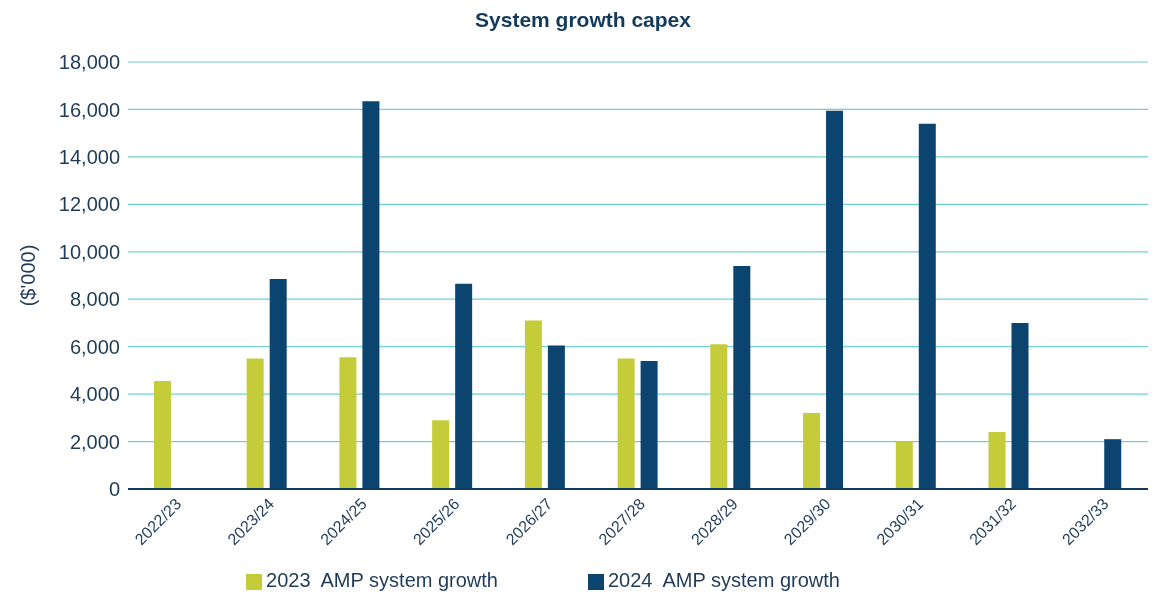 This screenshot has height=614, width=1169. I want to click on y-tick-label: 18,000, so click(89, 62).